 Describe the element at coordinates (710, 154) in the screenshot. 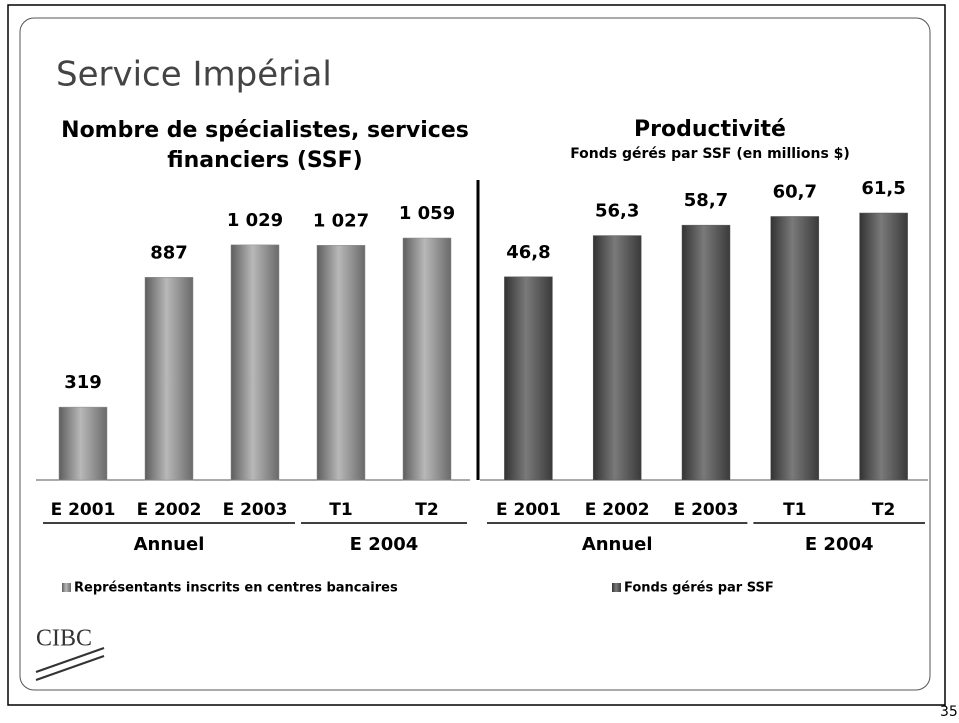

I see `chart-subtitle: Fonds gérés par SSF (en millions $)` at that location.